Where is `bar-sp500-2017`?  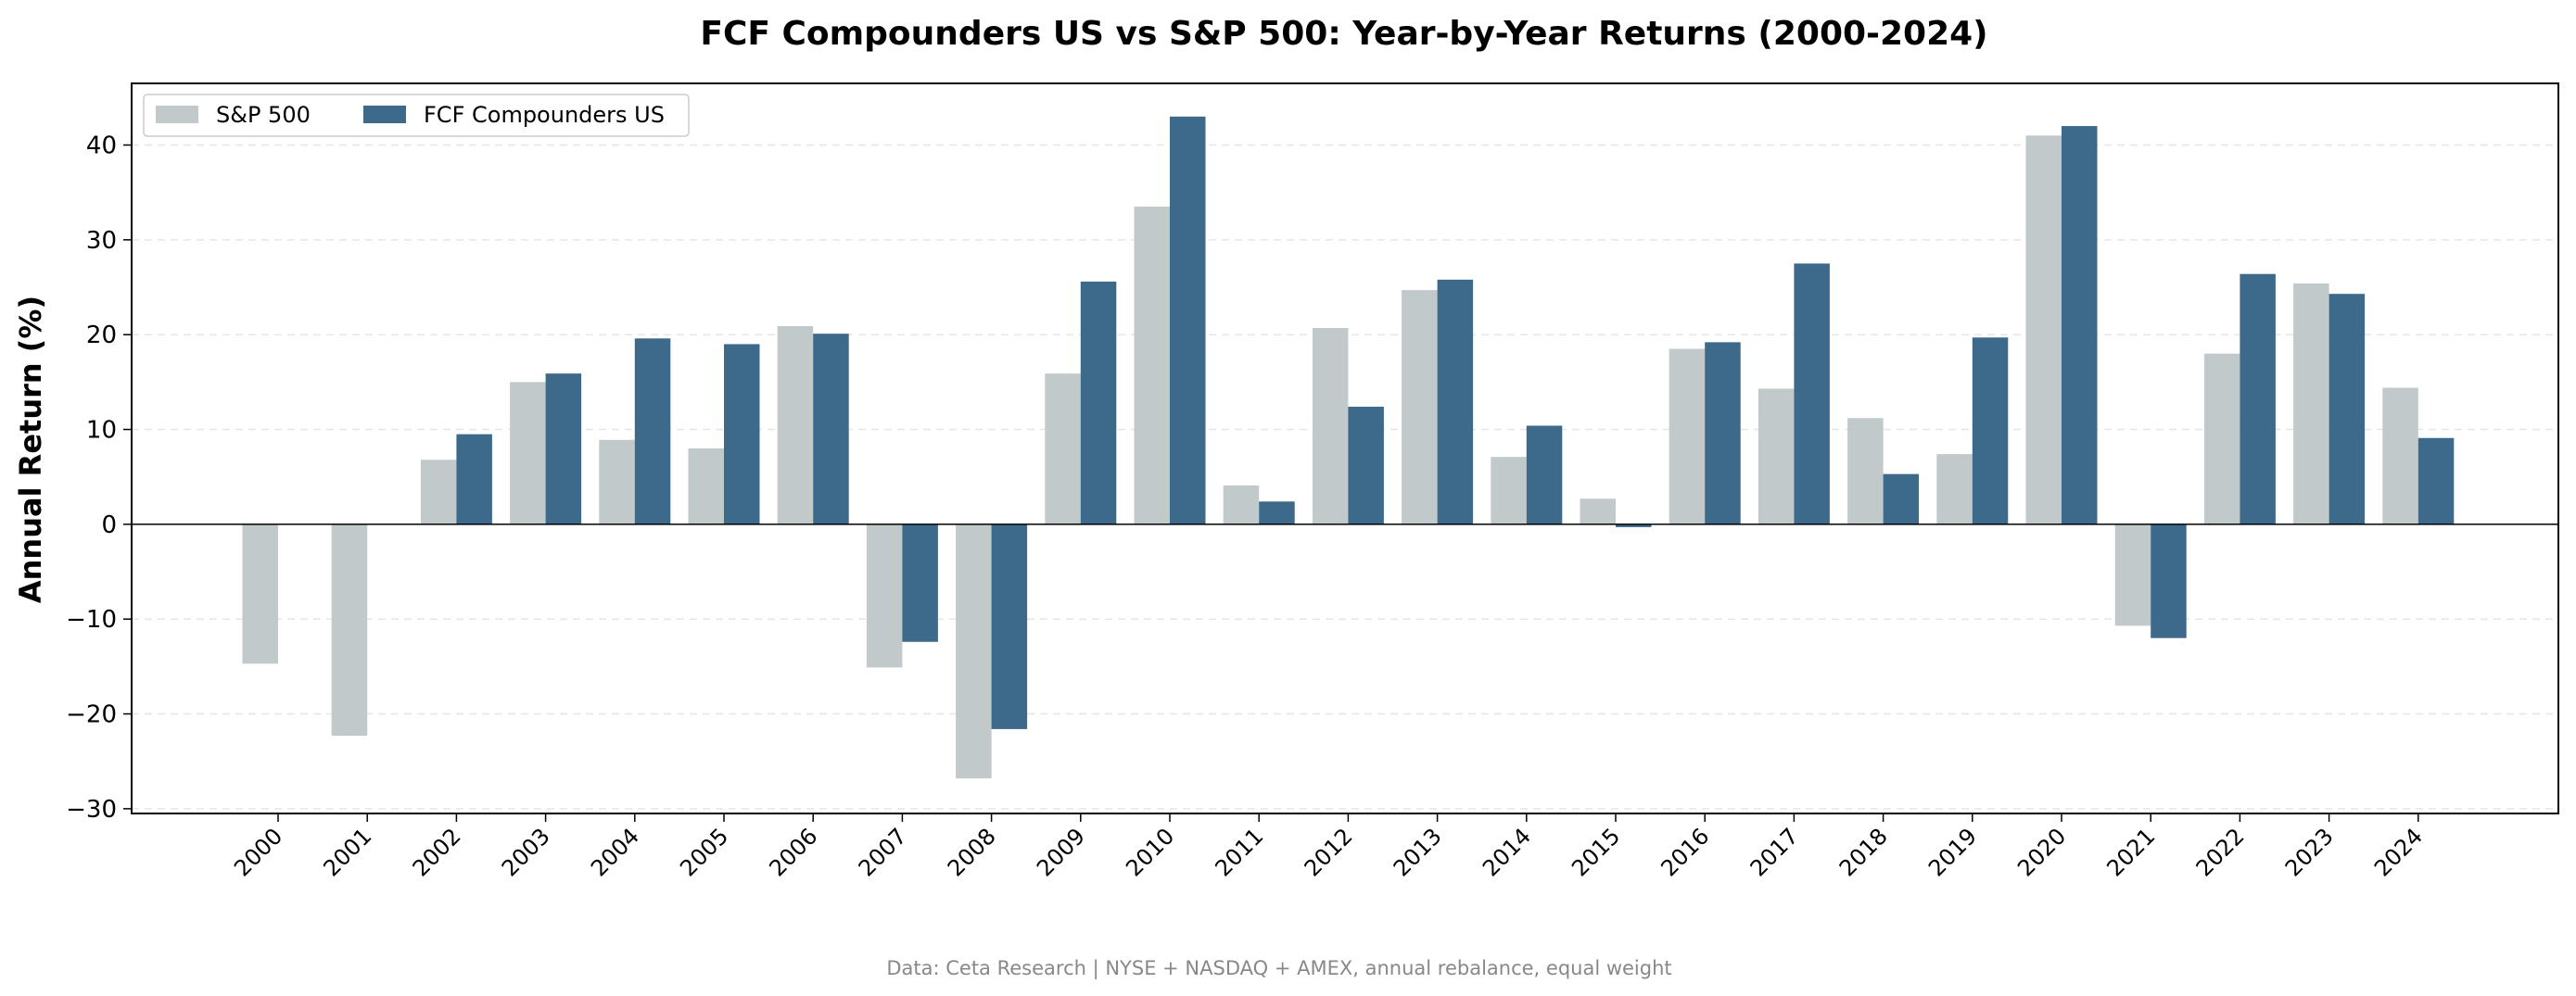 bar-sp500-2017 is located at coordinates (1776, 456).